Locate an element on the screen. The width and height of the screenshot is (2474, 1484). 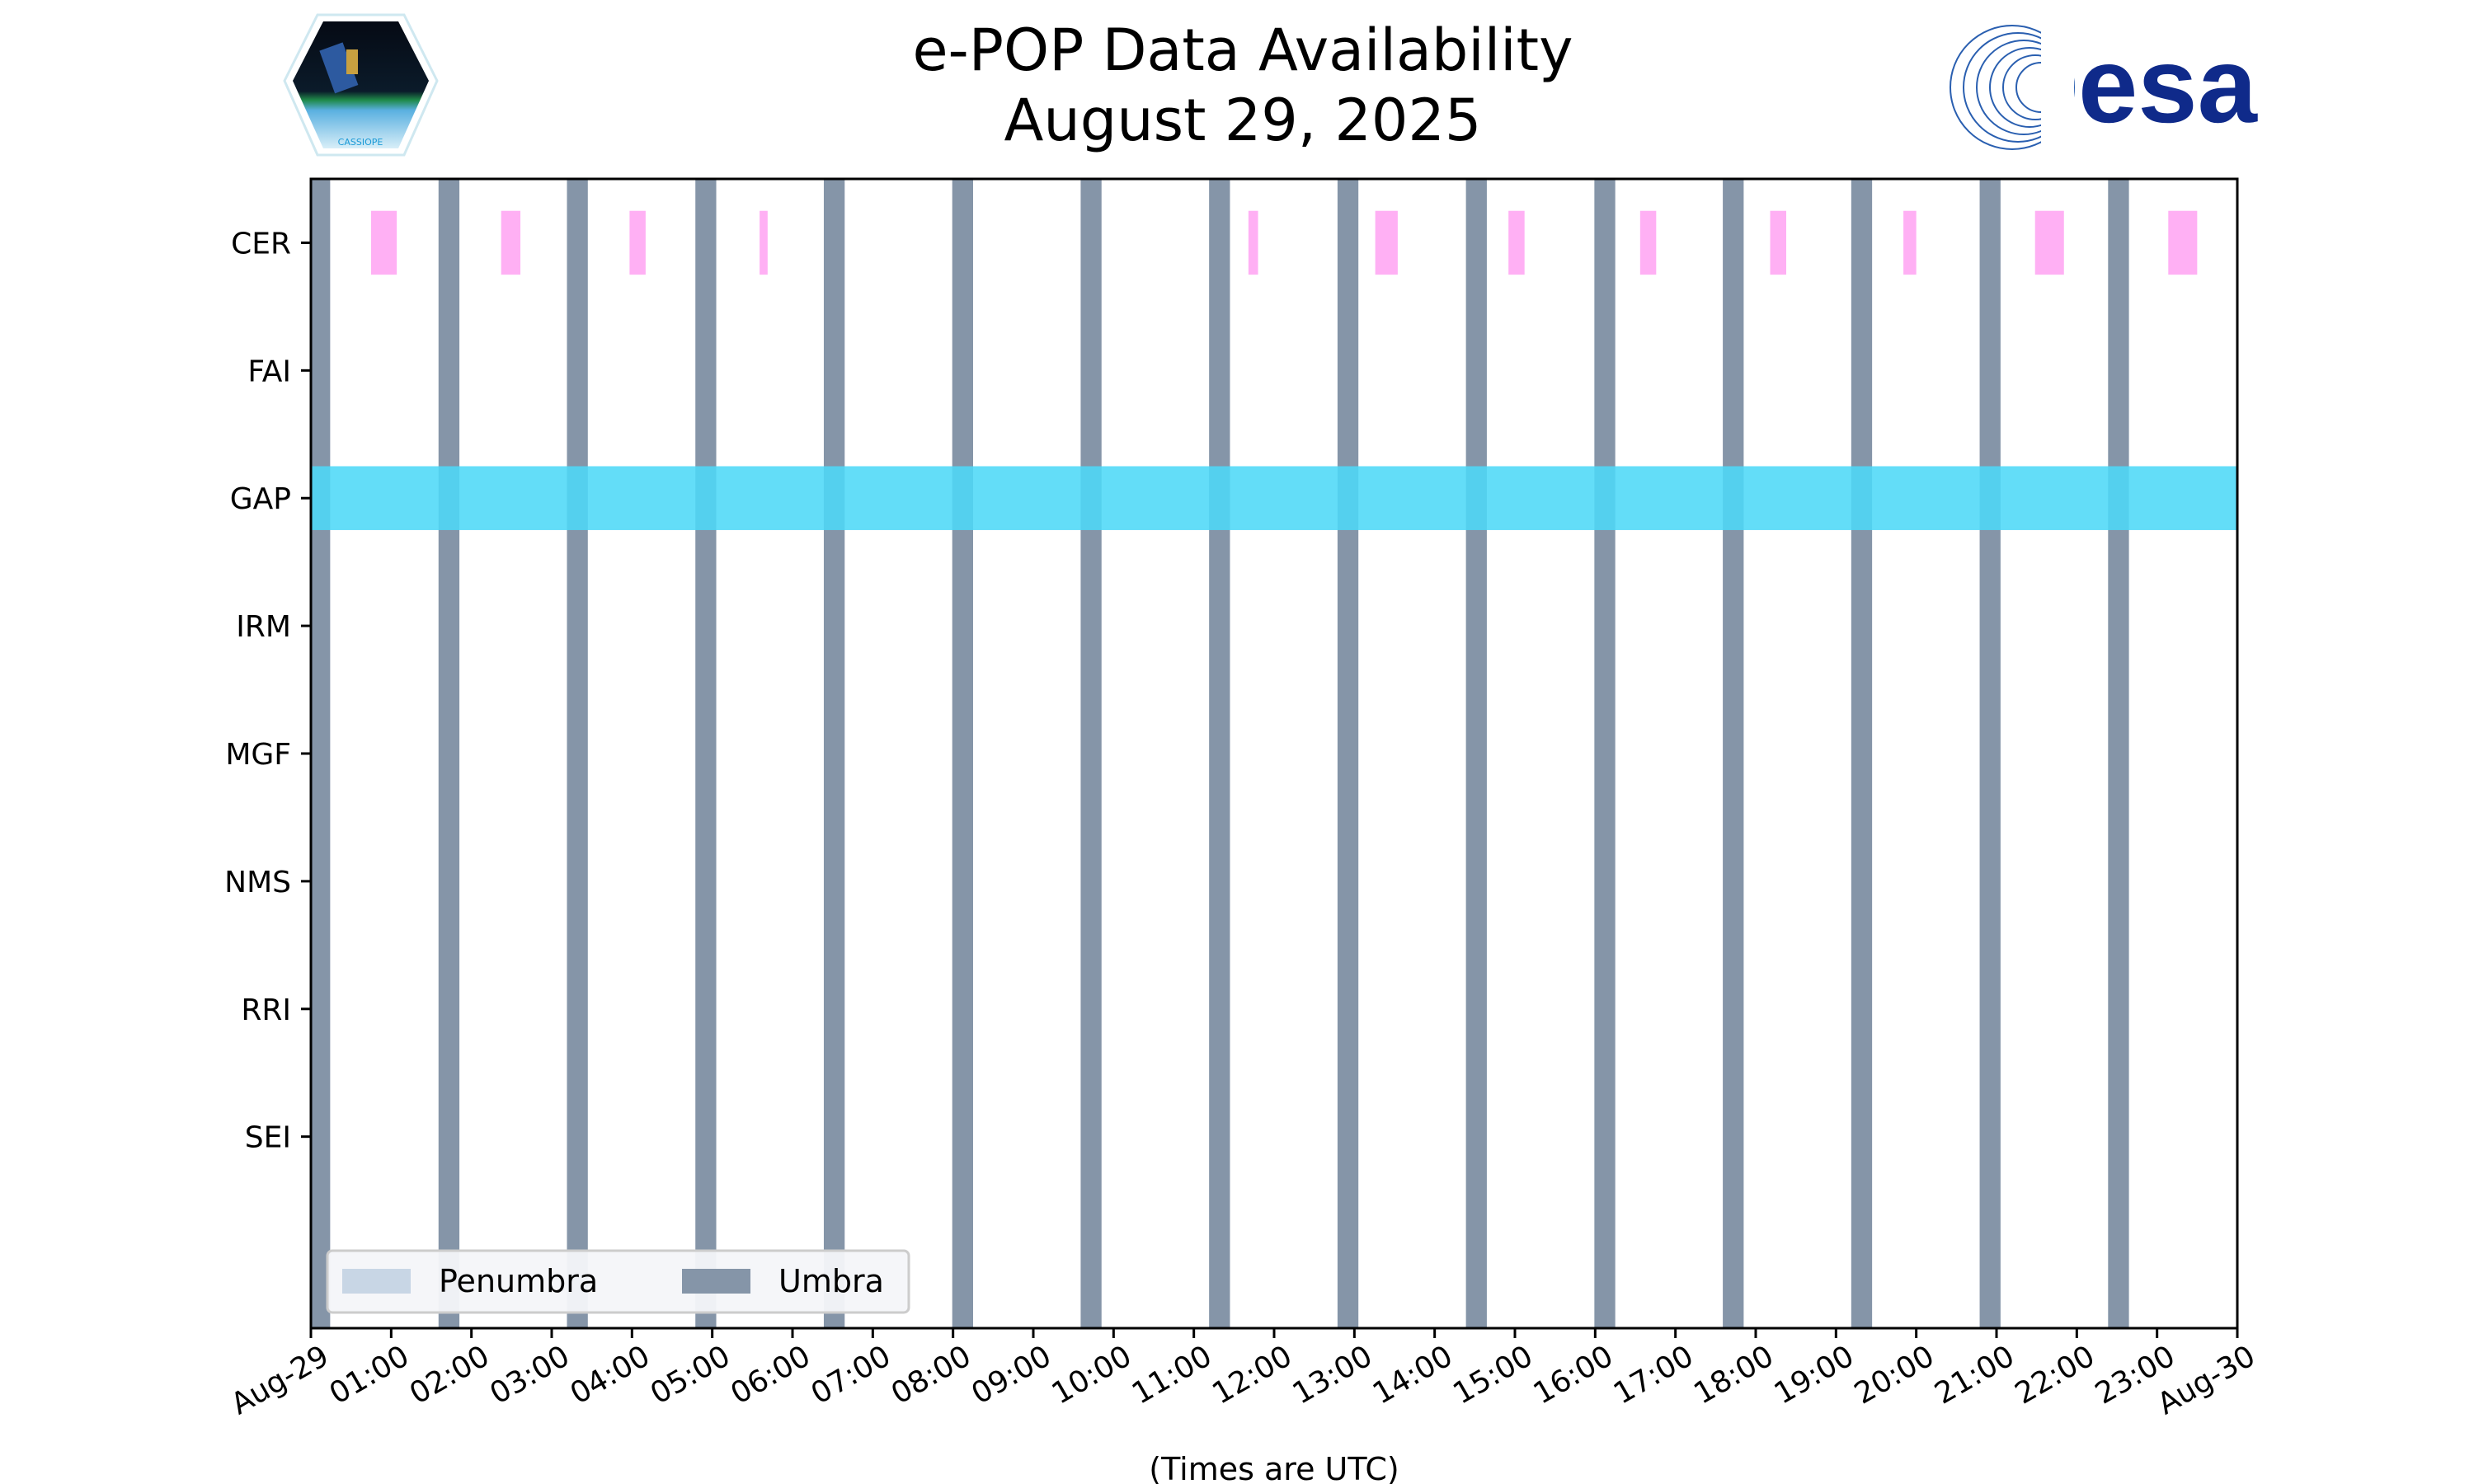
legend-label-umbra: Umbra is located at coordinates (831, 1281).